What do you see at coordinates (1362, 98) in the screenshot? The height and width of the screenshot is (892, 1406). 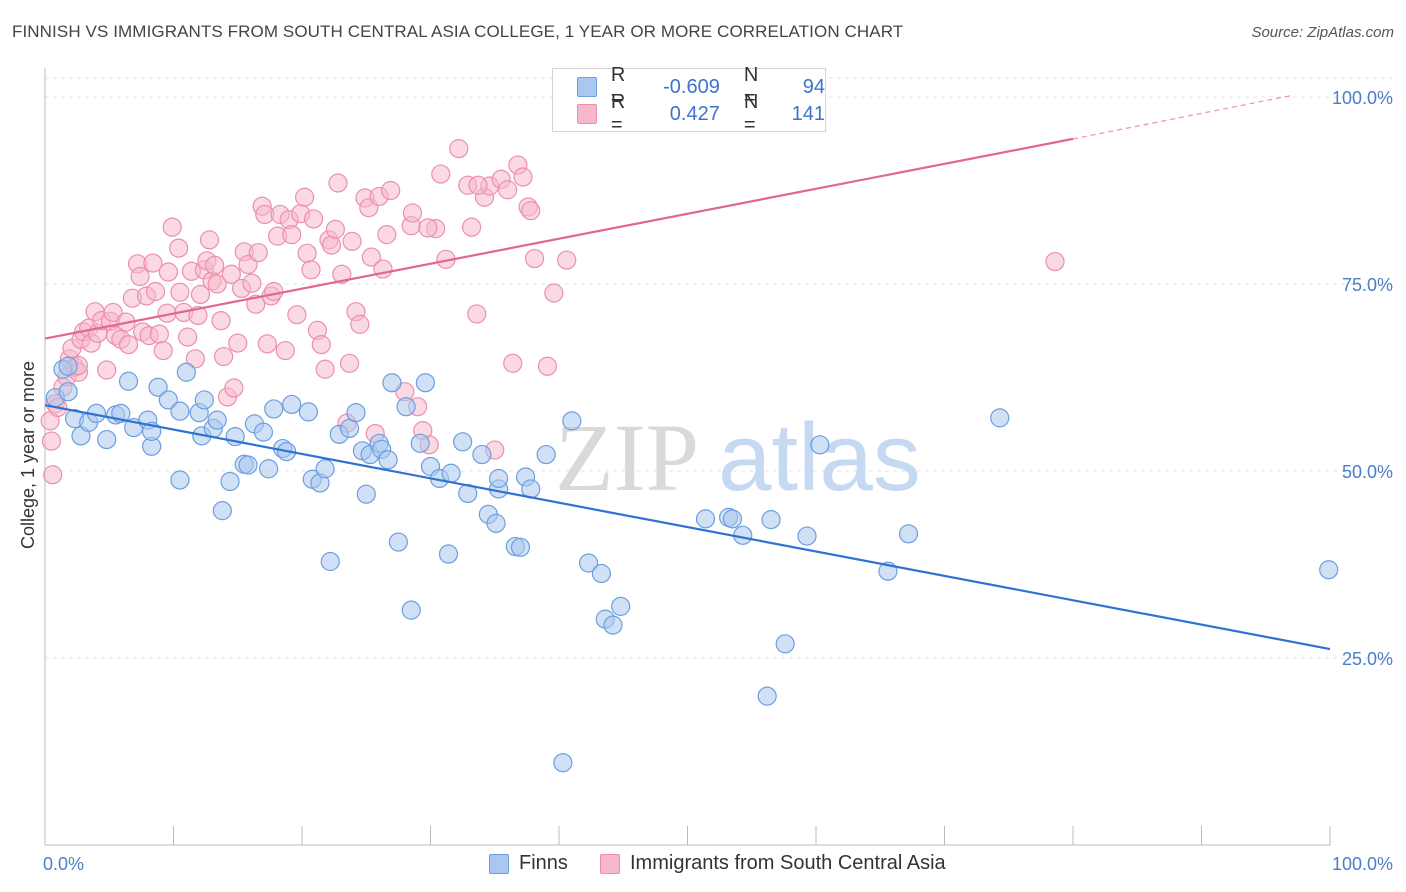 I see `y-tick-label: 100.0%` at bounding box center [1362, 98].